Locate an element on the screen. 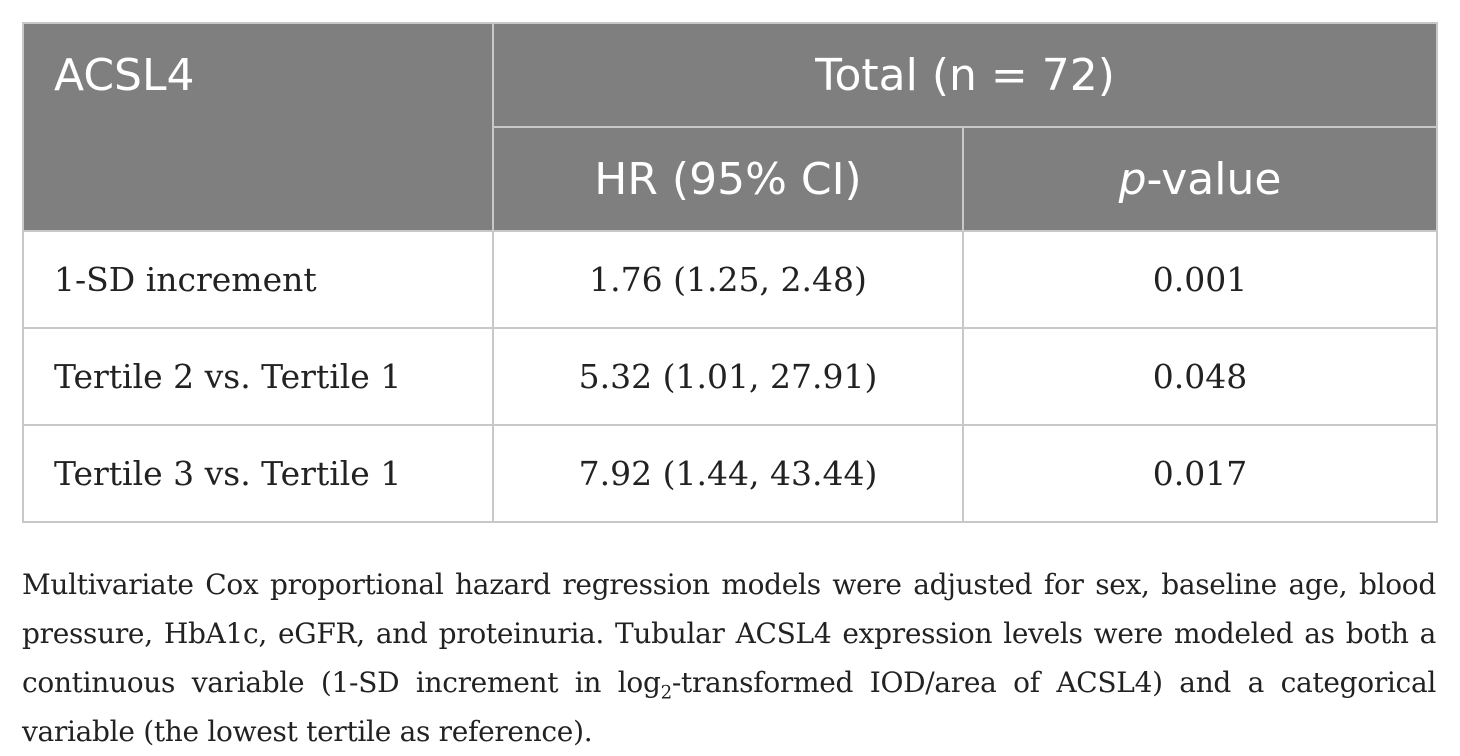  hr-value: 5.32 (1.01, 27.91) is located at coordinates (728, 376).